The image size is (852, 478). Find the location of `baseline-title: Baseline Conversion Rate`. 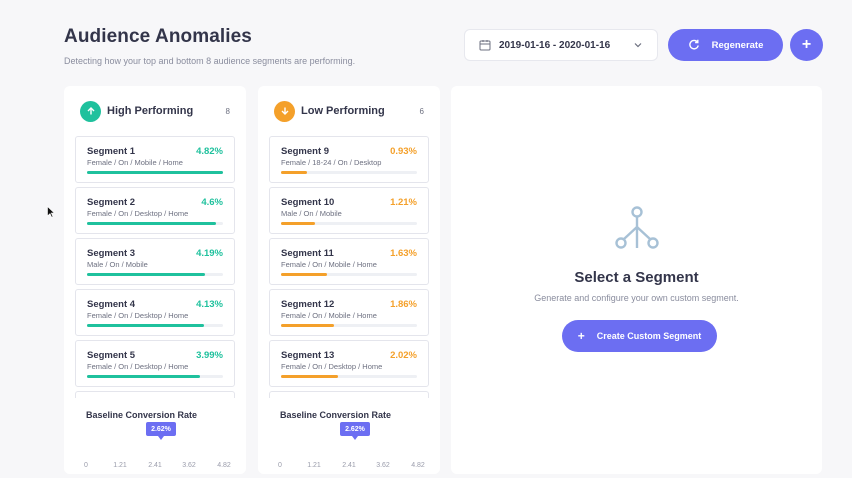

baseline-title: Baseline Conversion Rate is located at coordinates (142, 415).